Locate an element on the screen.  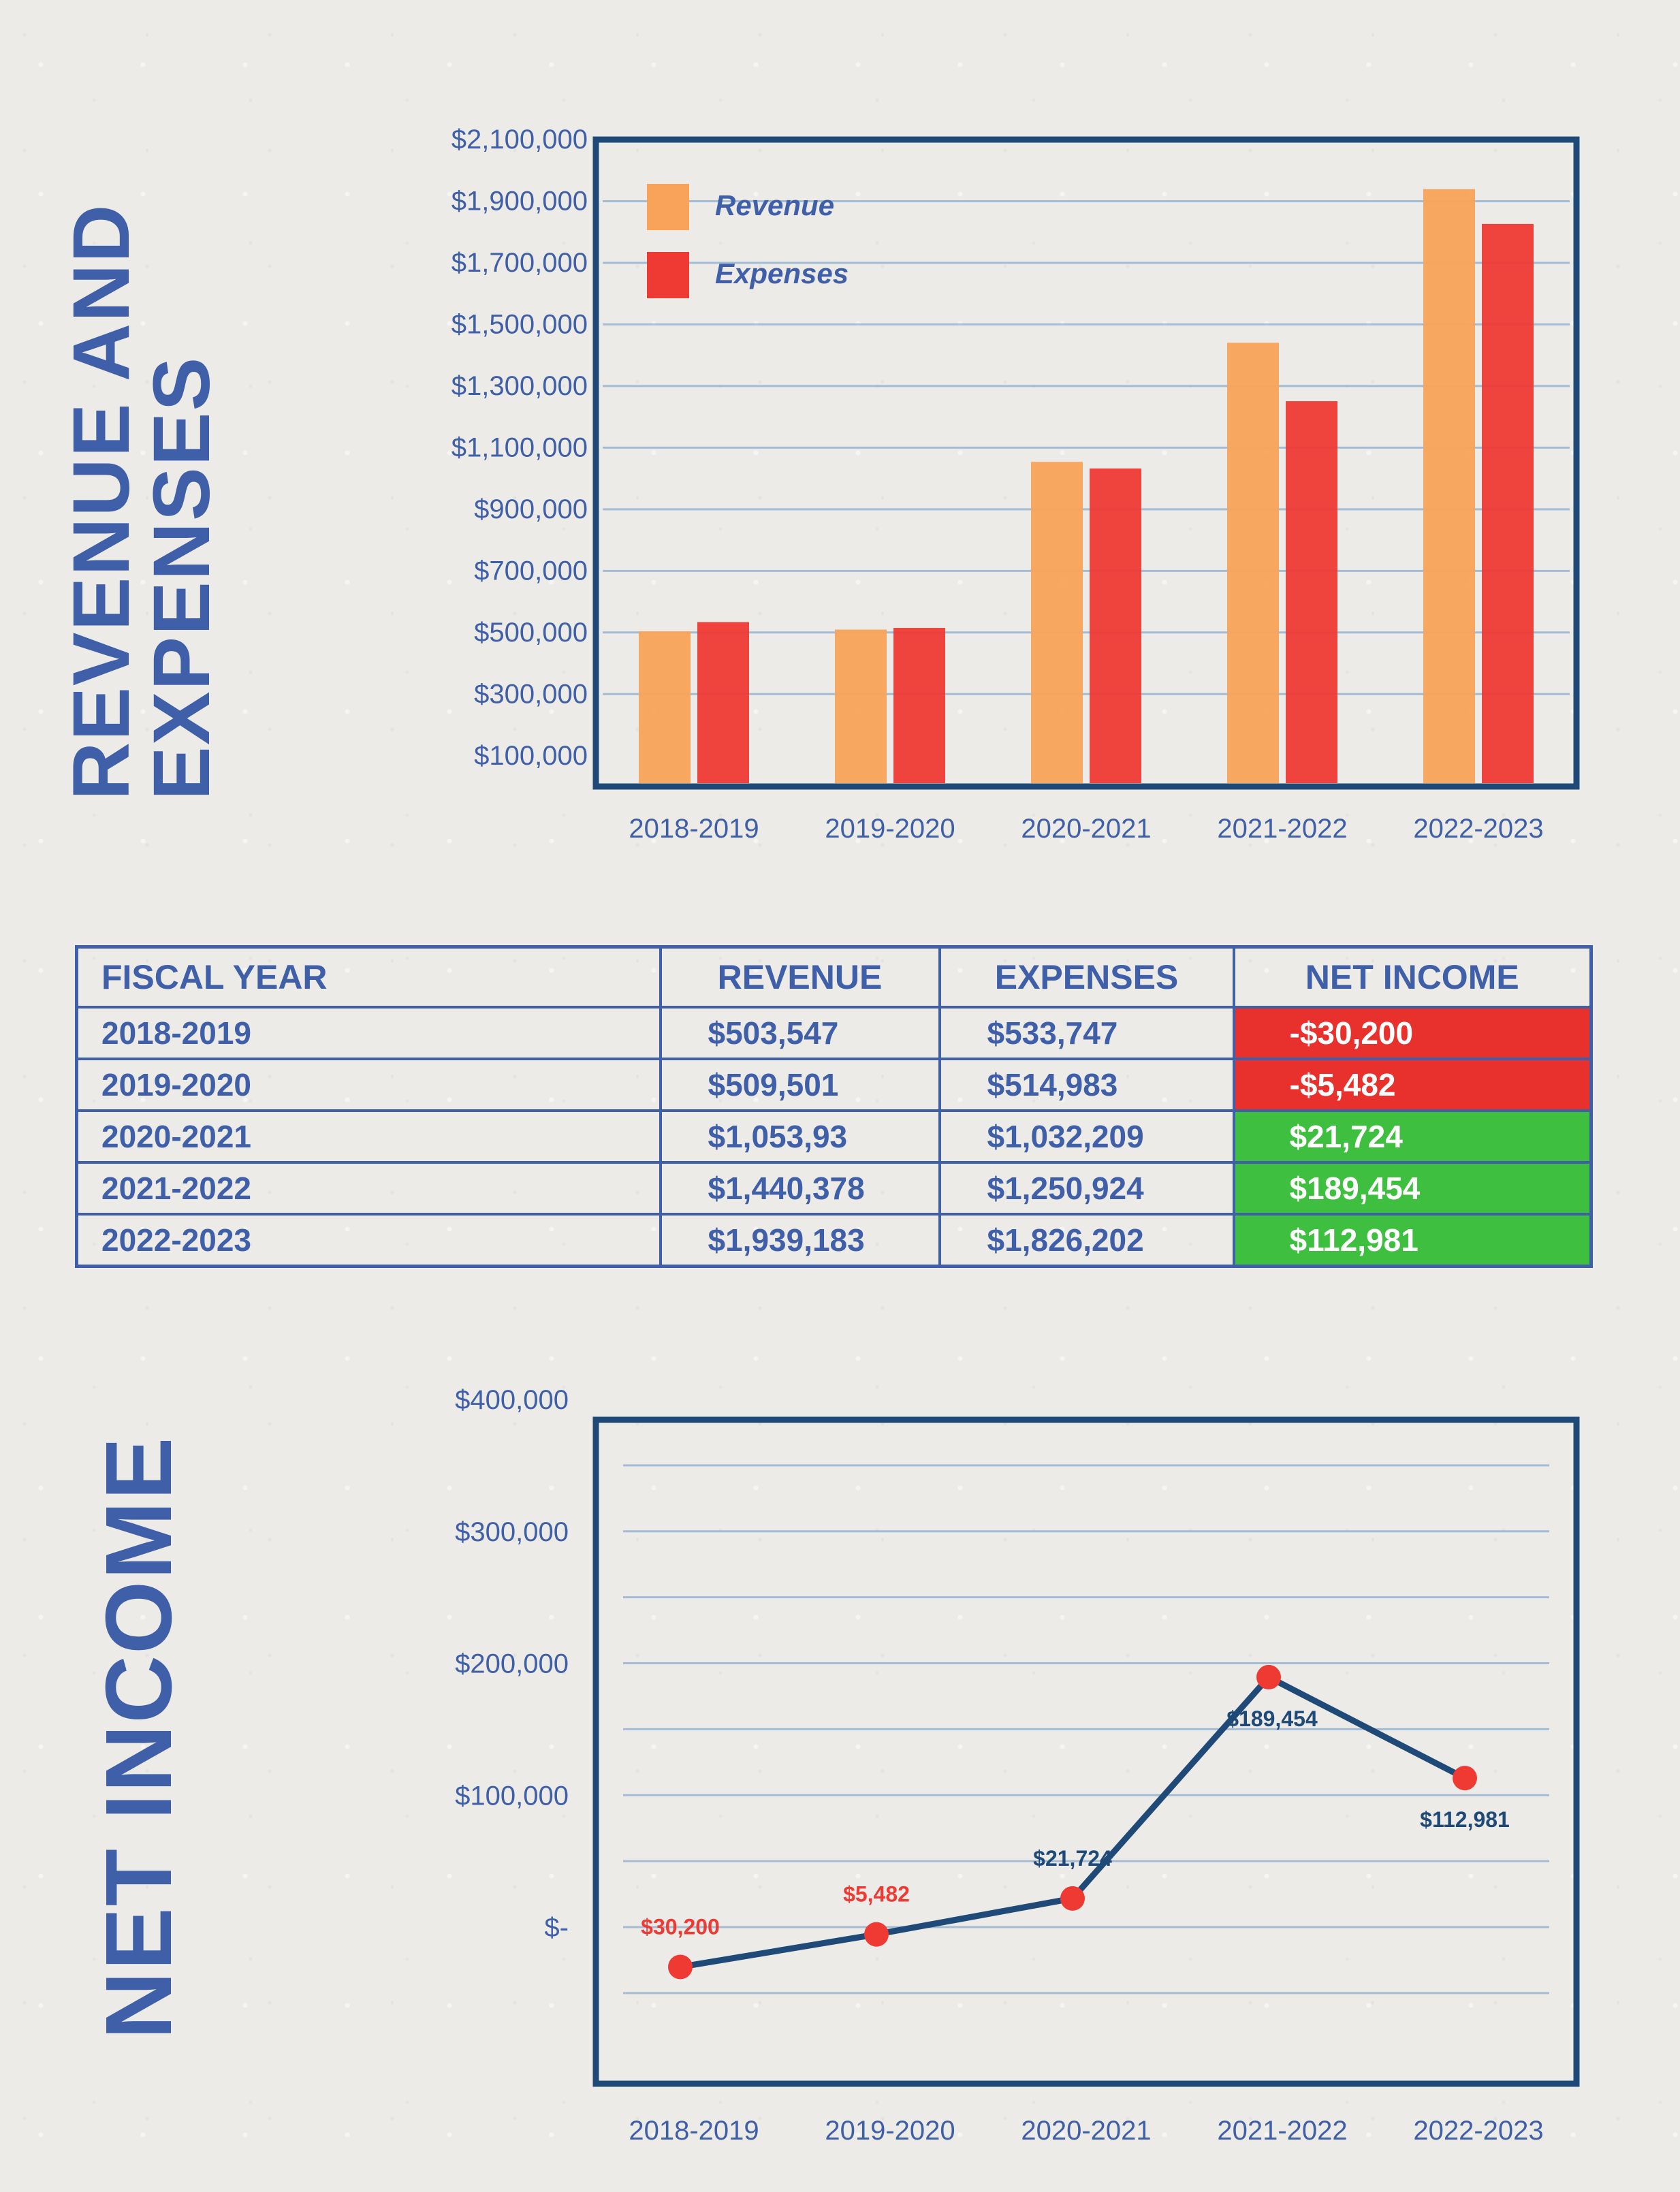
table-row: 2020-2021 $1,053,93 $1,032,209 $21,724 is located at coordinates (834, 1137).